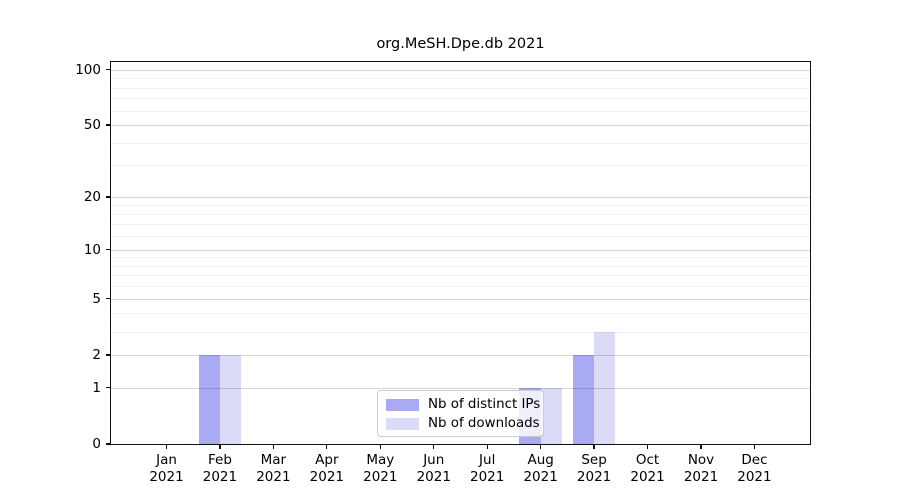  Describe the element at coordinates (327, 460) in the screenshot. I see `x-tick-month: Apr` at that location.